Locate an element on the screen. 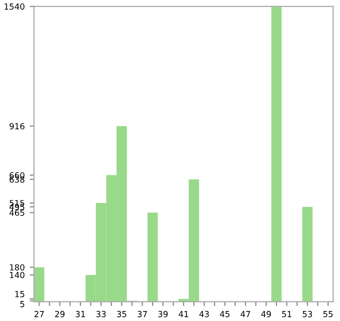 This screenshot has height=321, width=340. x-tick-label: 49 is located at coordinates (266, 314).